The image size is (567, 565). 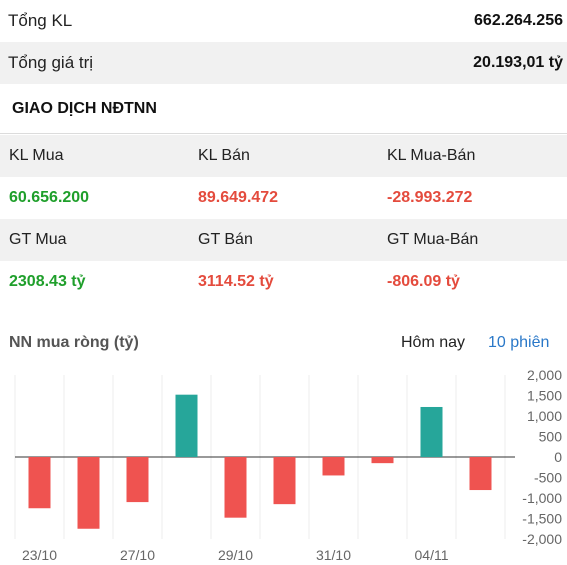 I want to click on y-tick-label: -2,000, so click(x=542, y=539).